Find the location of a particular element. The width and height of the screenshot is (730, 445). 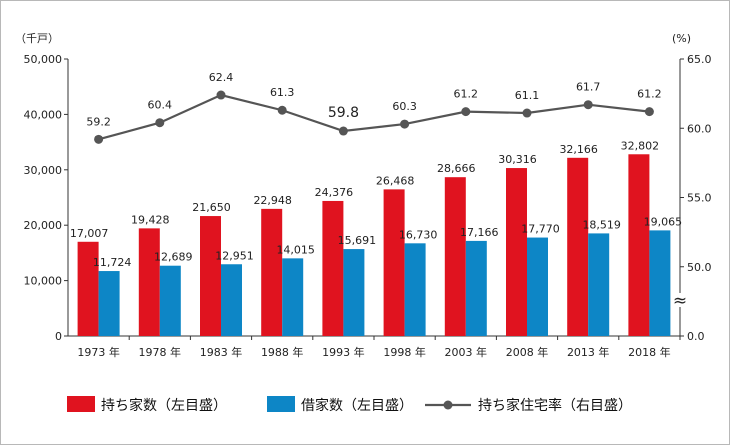

right-axis-break-gap is located at coordinates (680, 300).